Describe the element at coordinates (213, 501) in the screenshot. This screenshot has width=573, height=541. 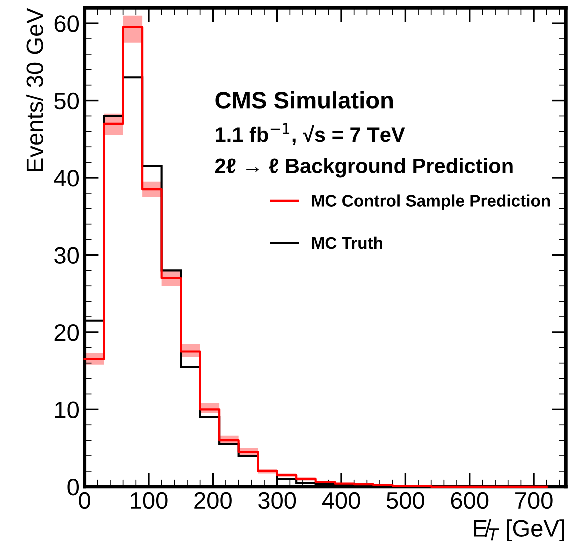
I see `x-tick-label: 200` at that location.